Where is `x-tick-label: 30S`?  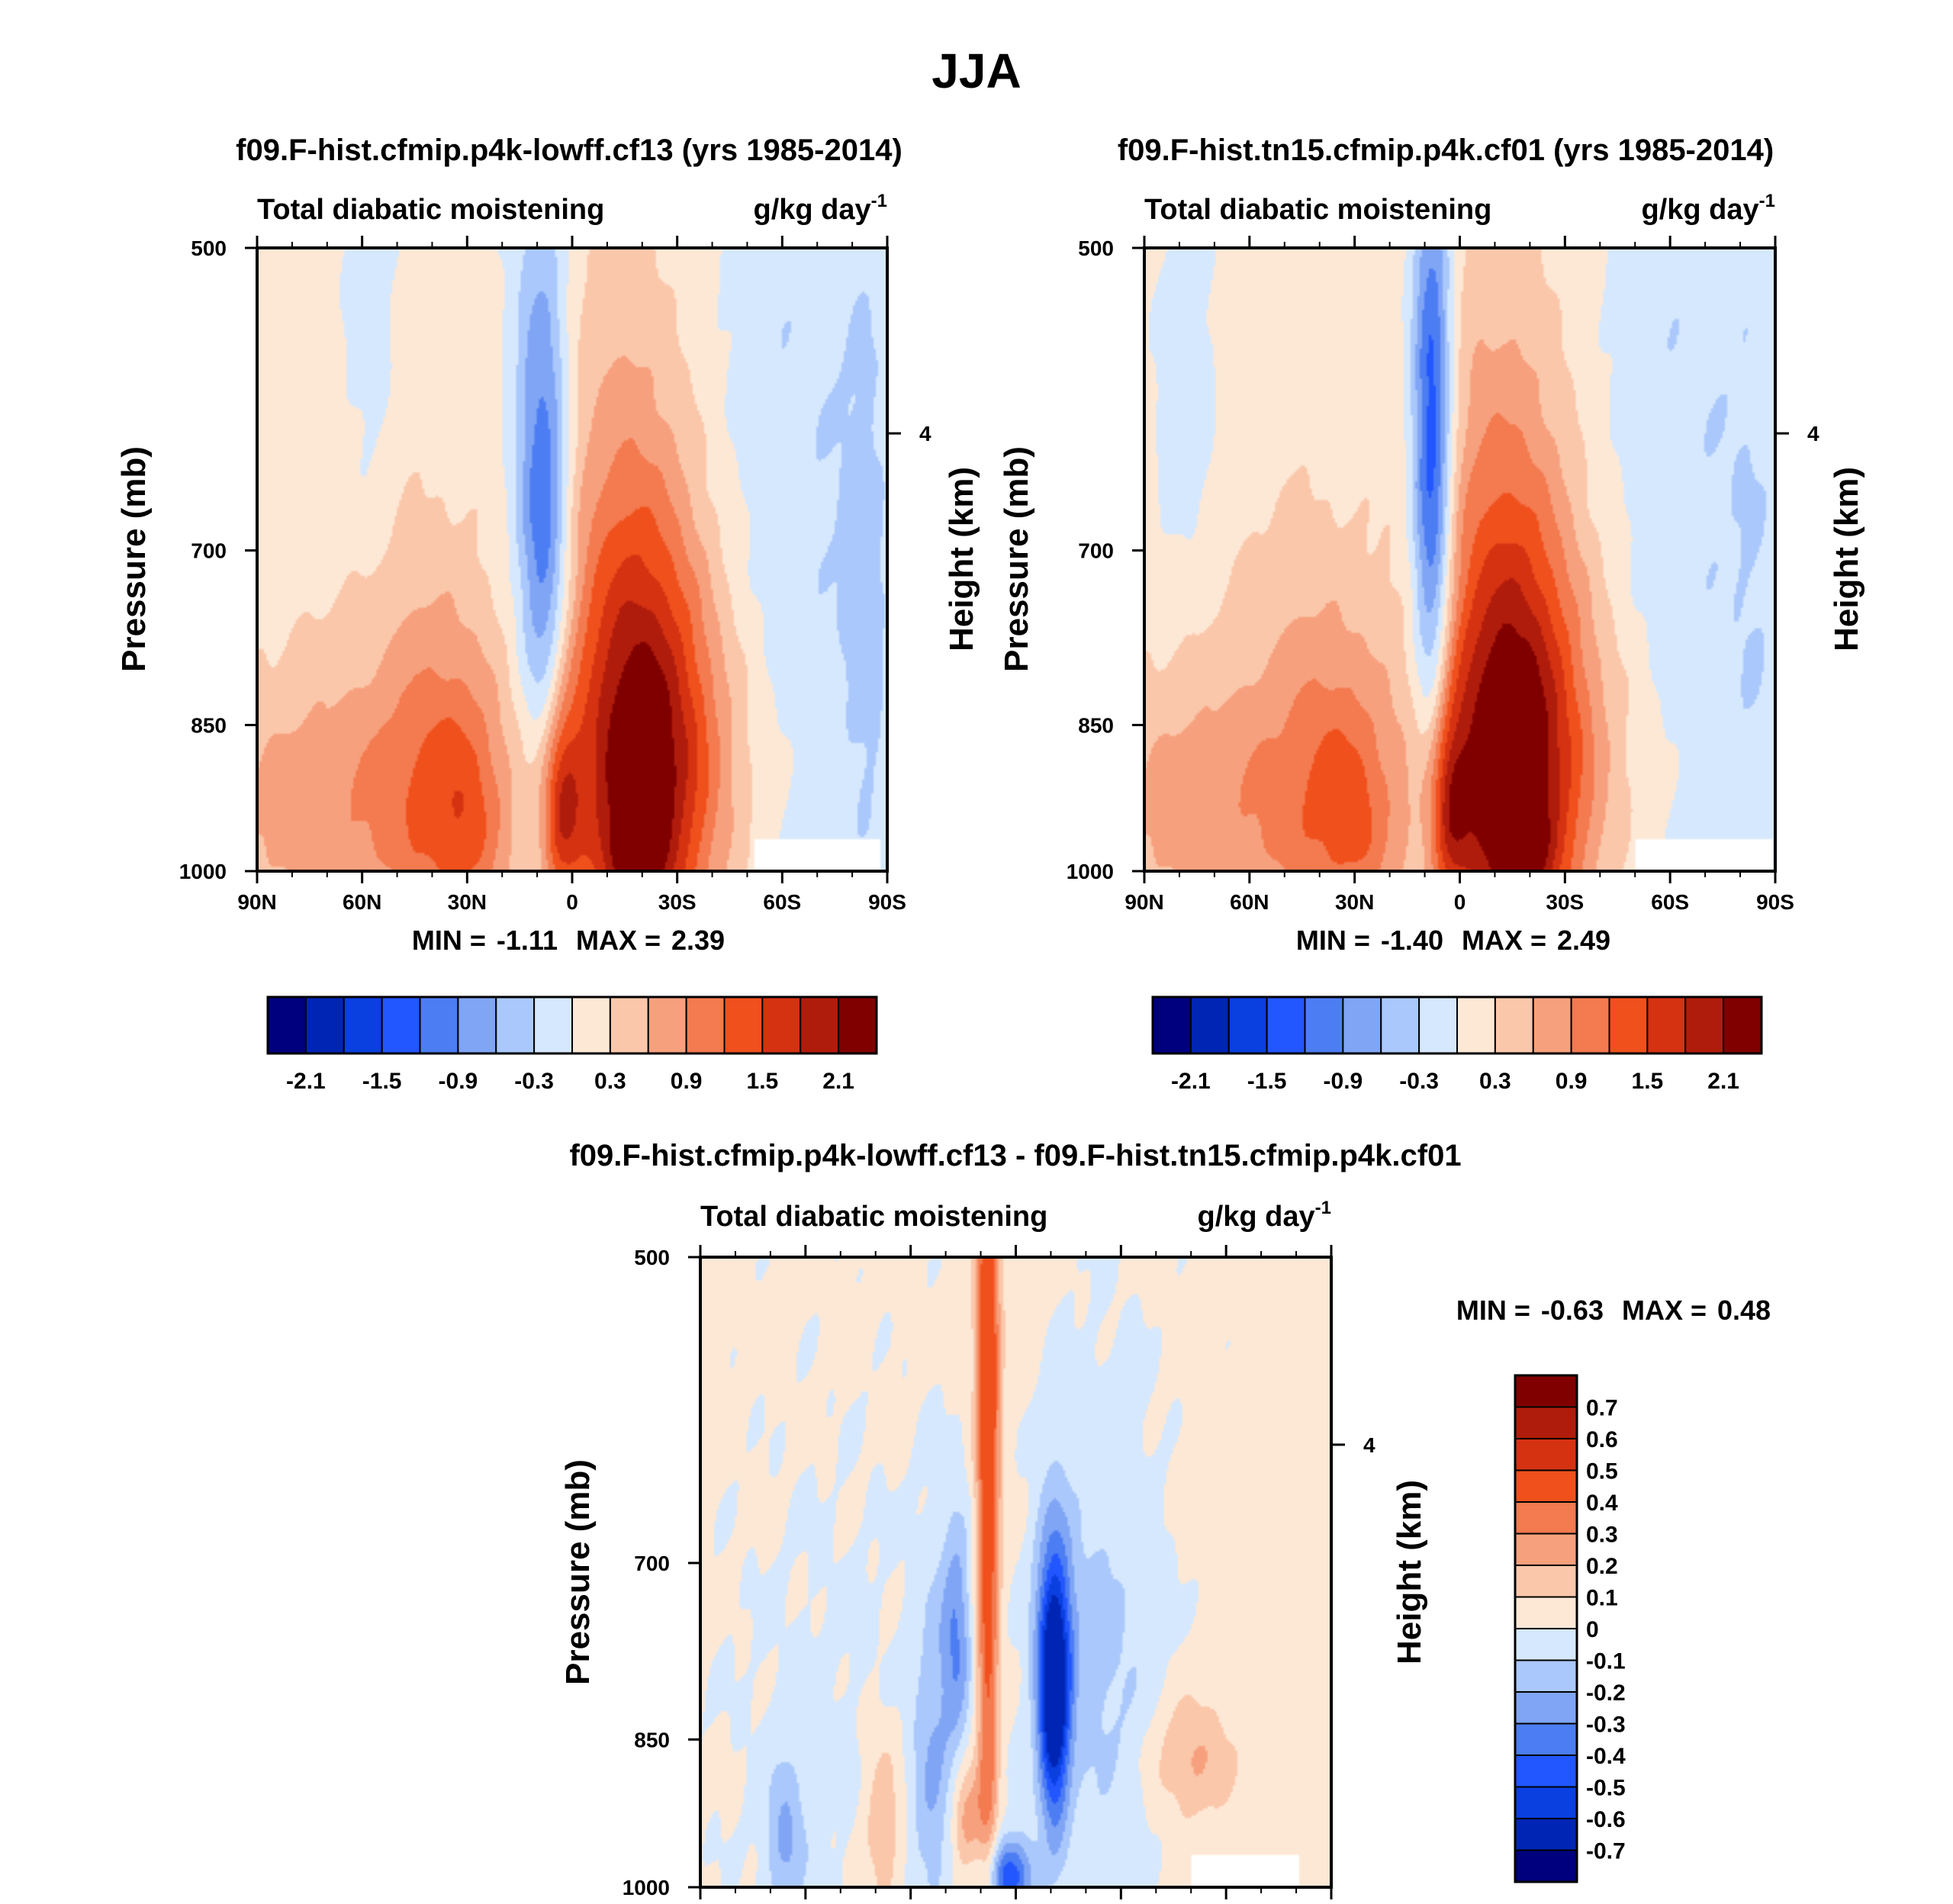
x-tick-label: 30S is located at coordinates (677, 902).